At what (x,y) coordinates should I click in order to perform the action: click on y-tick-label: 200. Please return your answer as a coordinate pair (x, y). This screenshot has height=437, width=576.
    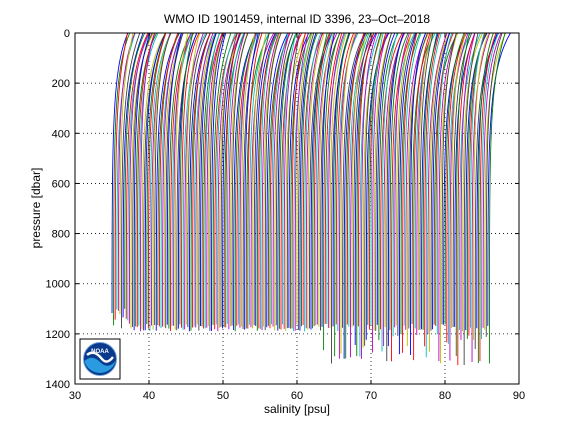
    Looking at the image, I should click on (61, 84).